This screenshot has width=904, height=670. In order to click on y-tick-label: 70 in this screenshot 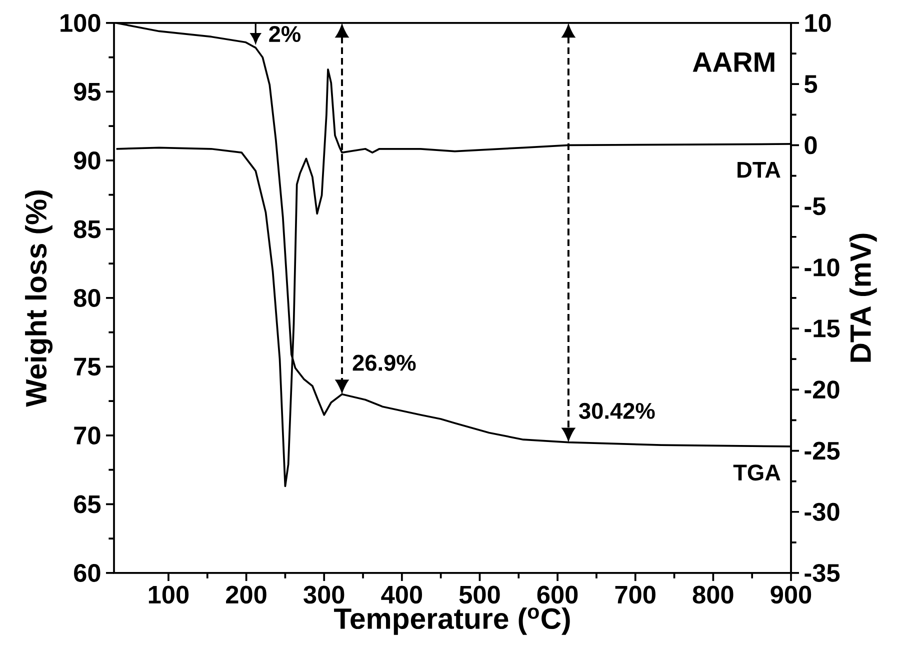, I will do `click(87, 435)`.